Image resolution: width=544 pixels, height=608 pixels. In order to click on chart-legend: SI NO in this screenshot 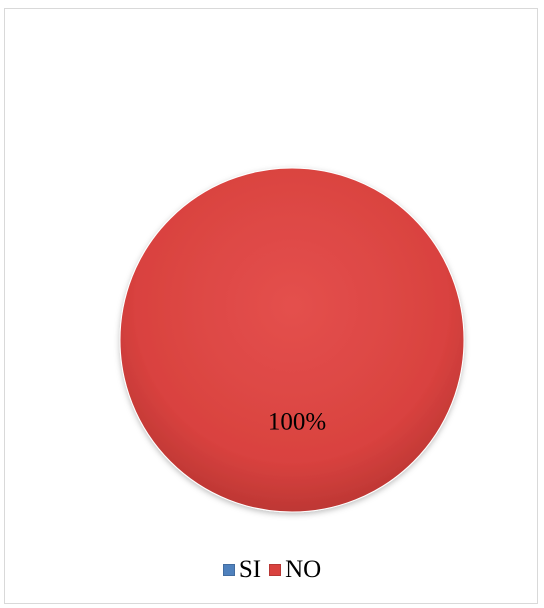, I will do `click(272, 570)`.